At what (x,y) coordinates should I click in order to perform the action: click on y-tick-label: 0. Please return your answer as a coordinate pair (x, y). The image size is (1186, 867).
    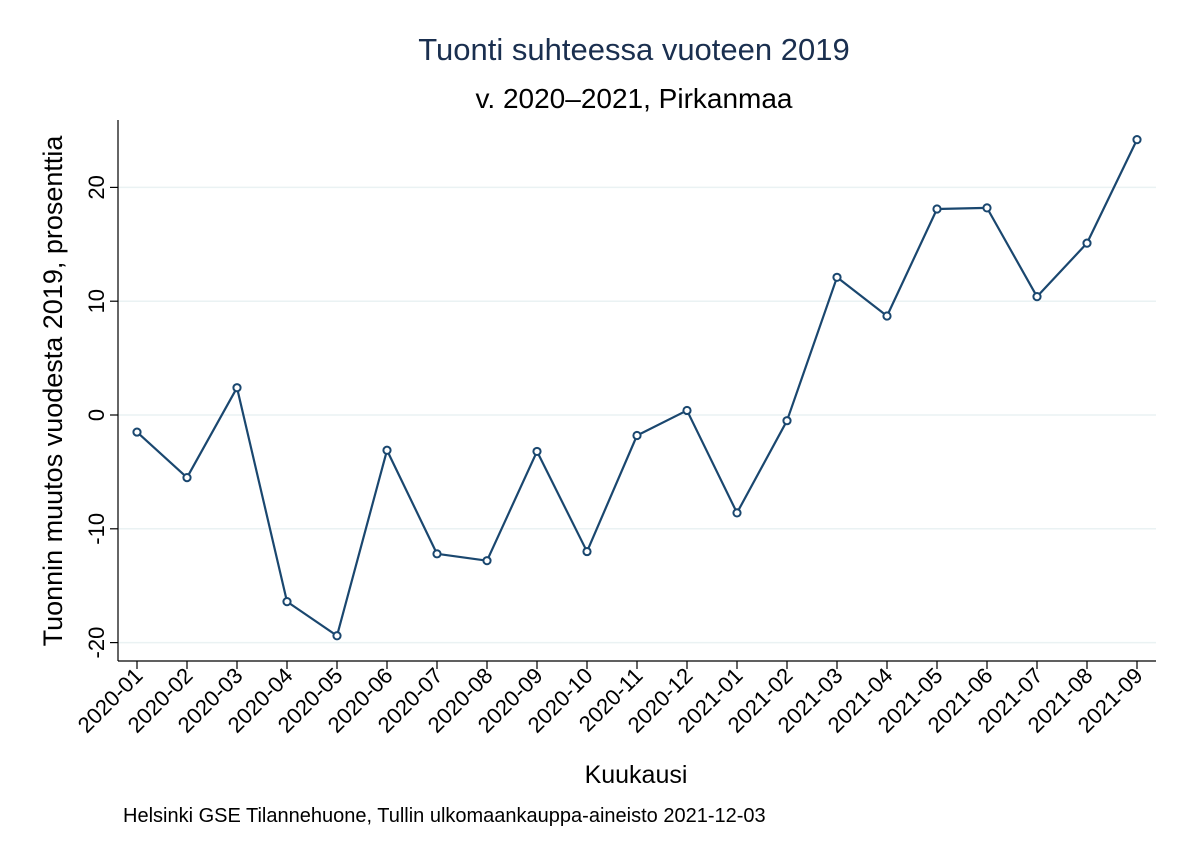
    Looking at the image, I should click on (96, 415).